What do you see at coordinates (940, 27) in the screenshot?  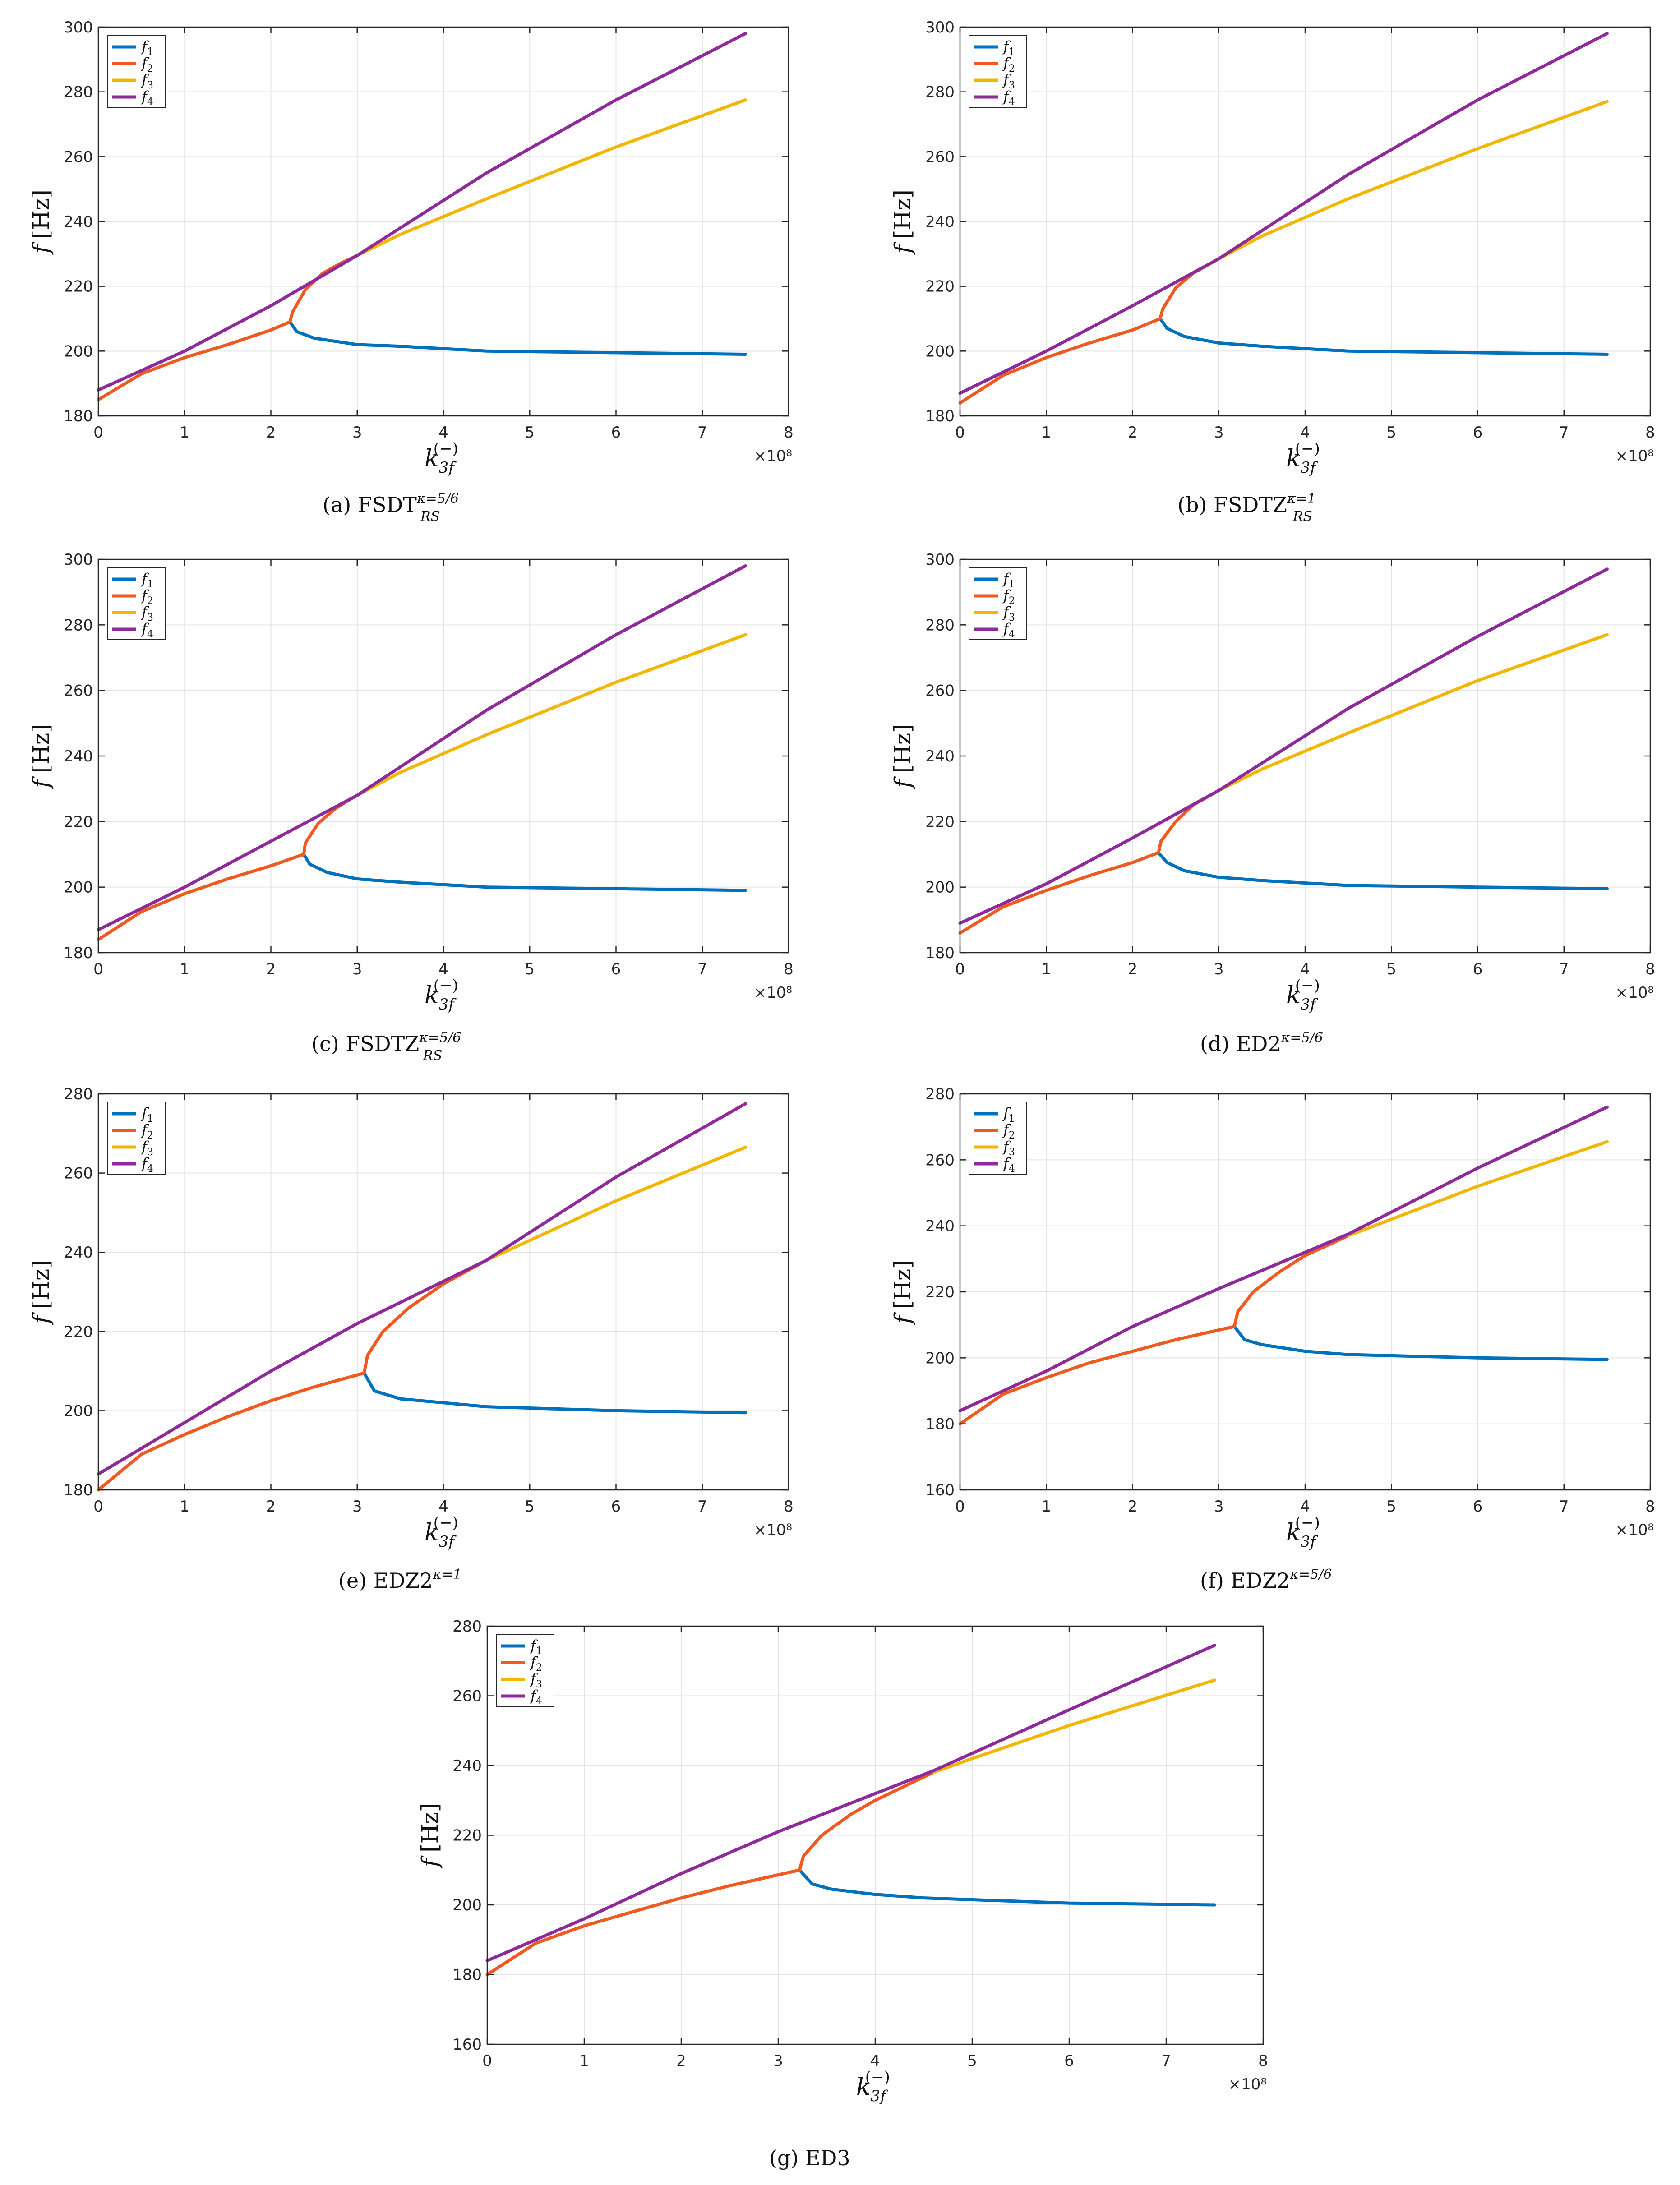 I see `y-tick-label: 300` at bounding box center [940, 27].